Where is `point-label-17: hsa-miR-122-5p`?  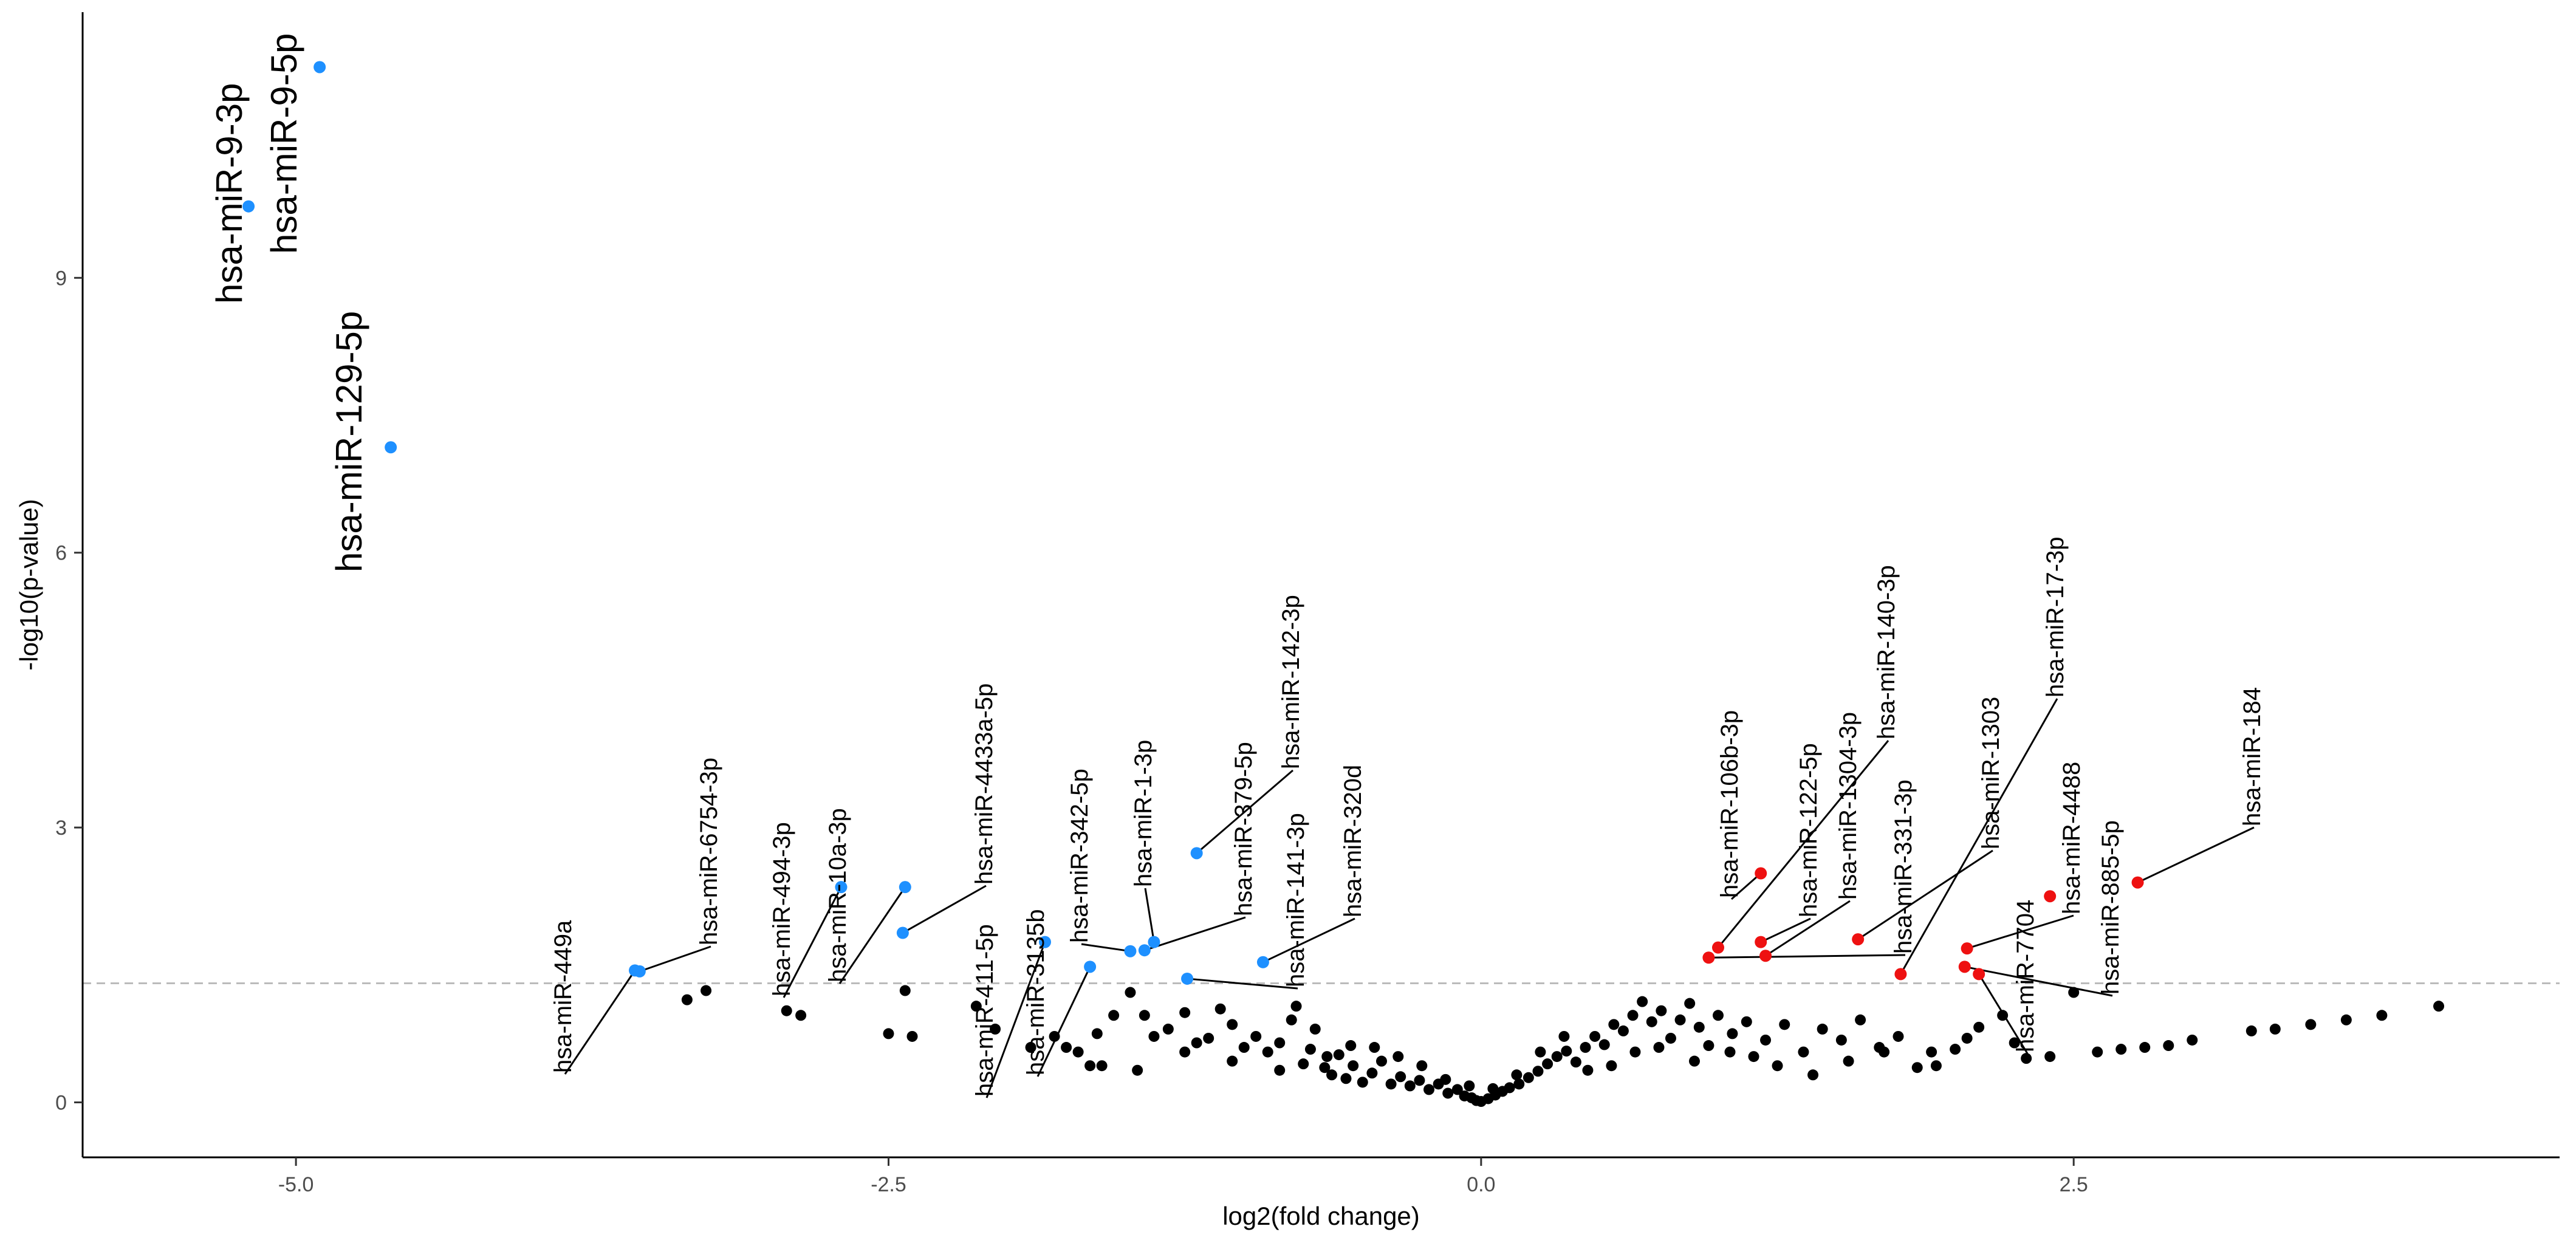
point-label-17: hsa-miR-122-5p is located at coordinates (1809, 830).